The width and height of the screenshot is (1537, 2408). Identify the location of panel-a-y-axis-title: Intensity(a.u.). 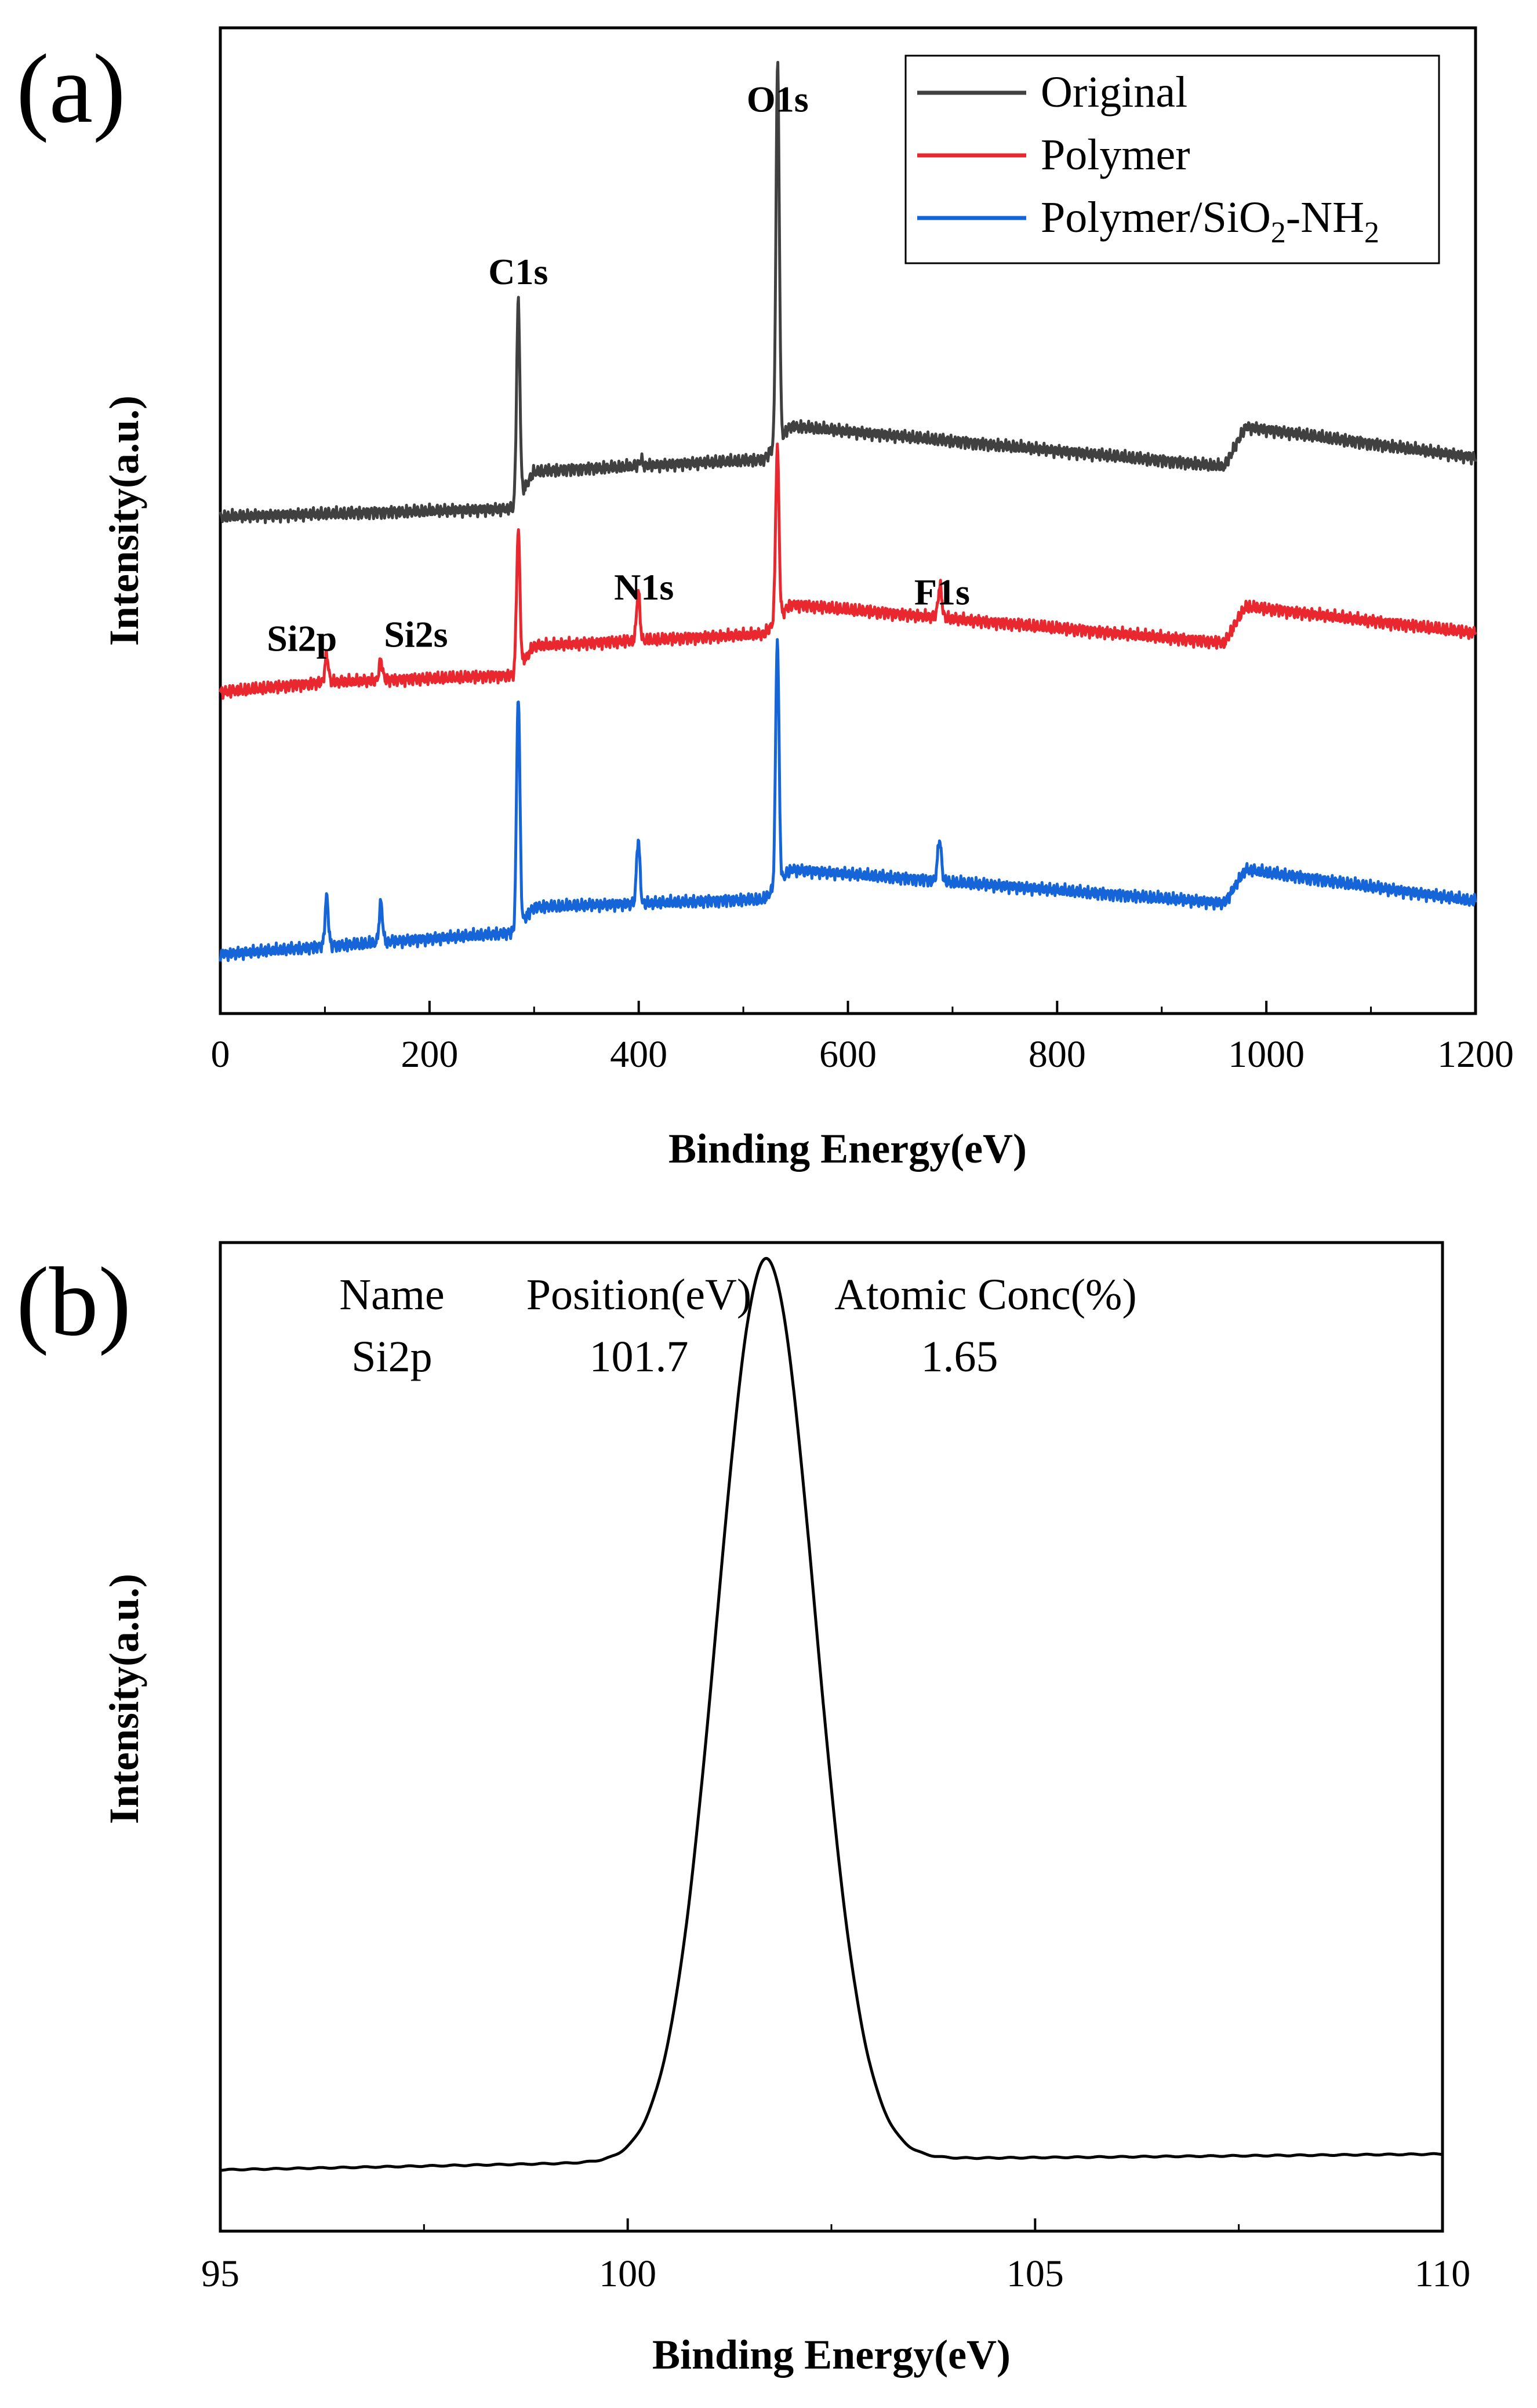
(124, 520).